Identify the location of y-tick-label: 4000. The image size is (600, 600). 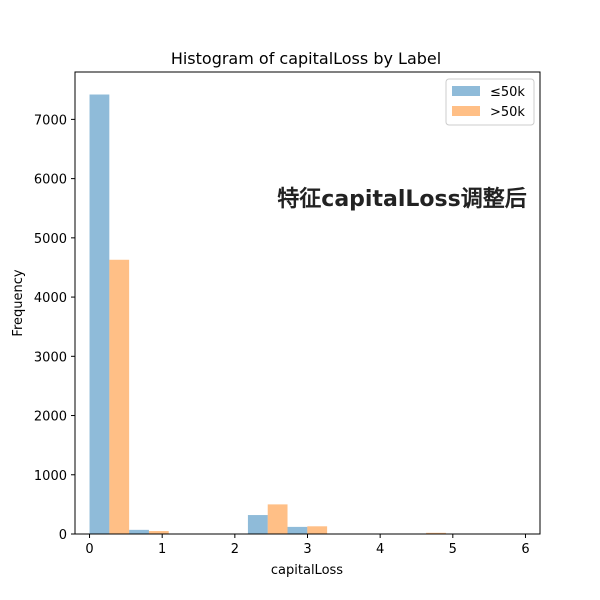
(50, 298).